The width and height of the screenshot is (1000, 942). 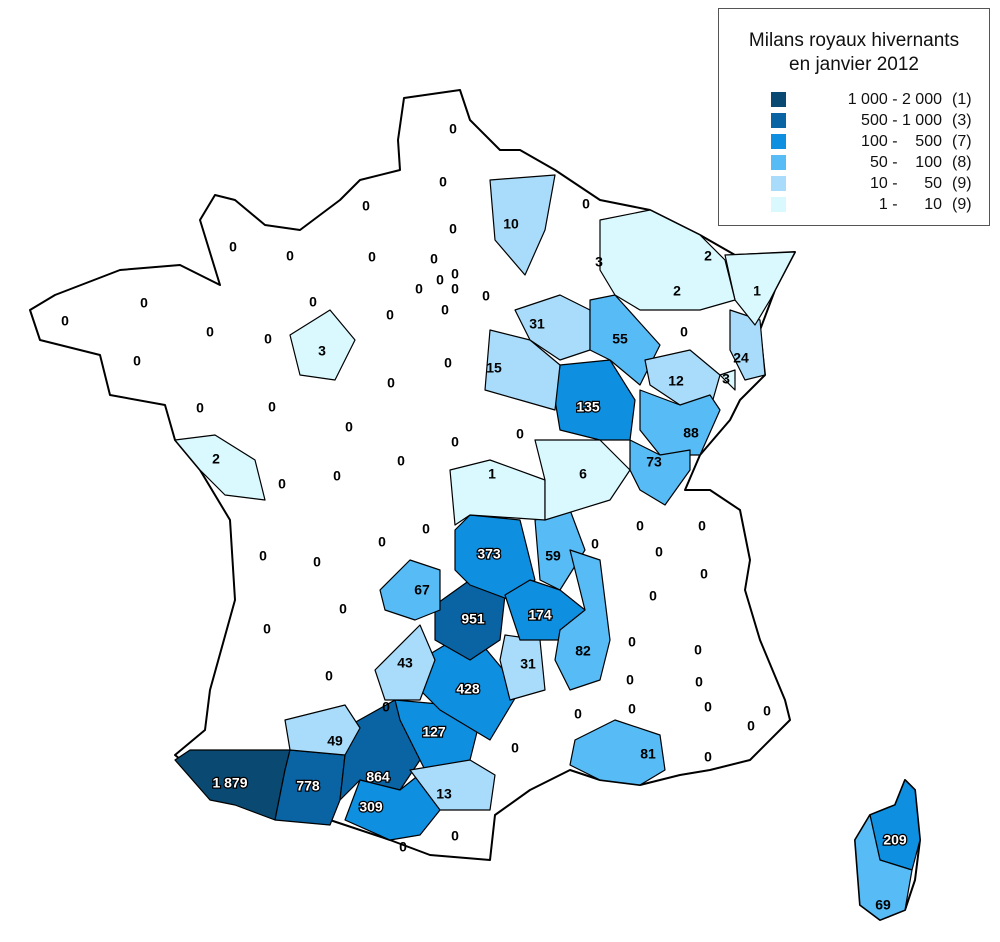 I want to click on department-count-label: 73, so click(x=654, y=462).